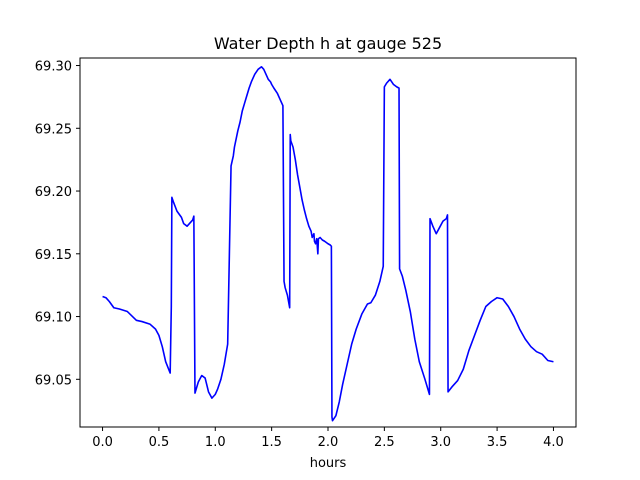  What do you see at coordinates (271, 442) in the screenshot?
I see `x-tick-label: 1.5` at bounding box center [271, 442].